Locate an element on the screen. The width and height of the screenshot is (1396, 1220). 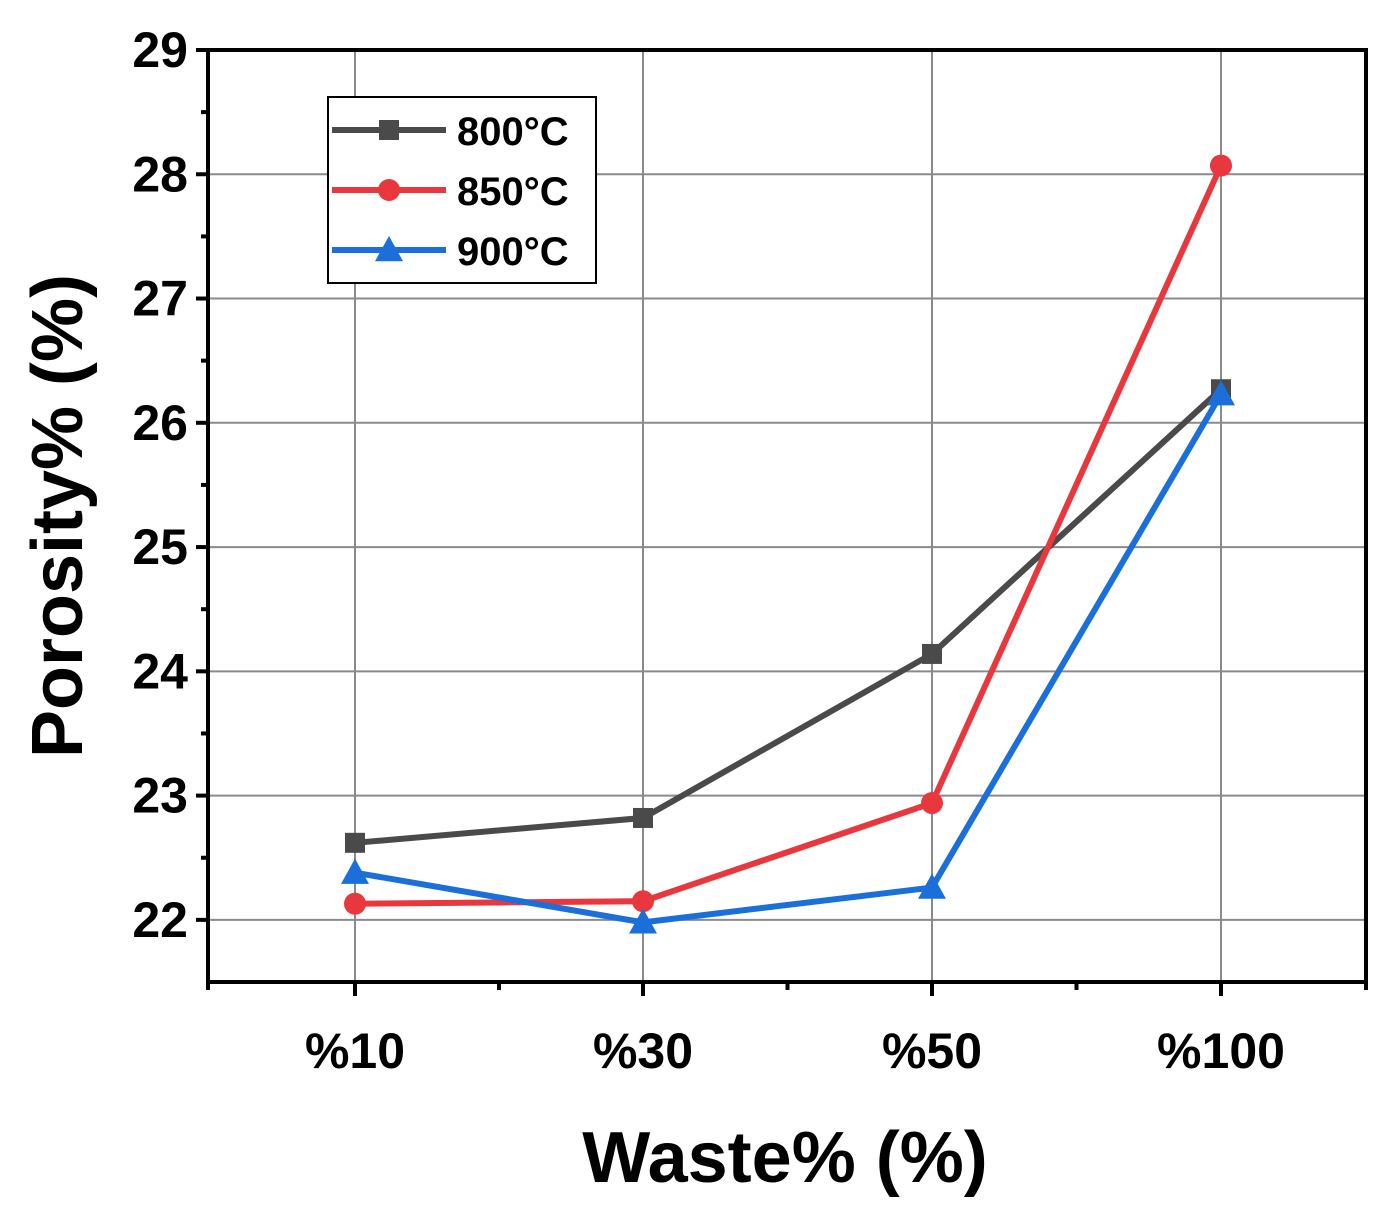
x-tick-label: %100 is located at coordinates (1221, 1051).